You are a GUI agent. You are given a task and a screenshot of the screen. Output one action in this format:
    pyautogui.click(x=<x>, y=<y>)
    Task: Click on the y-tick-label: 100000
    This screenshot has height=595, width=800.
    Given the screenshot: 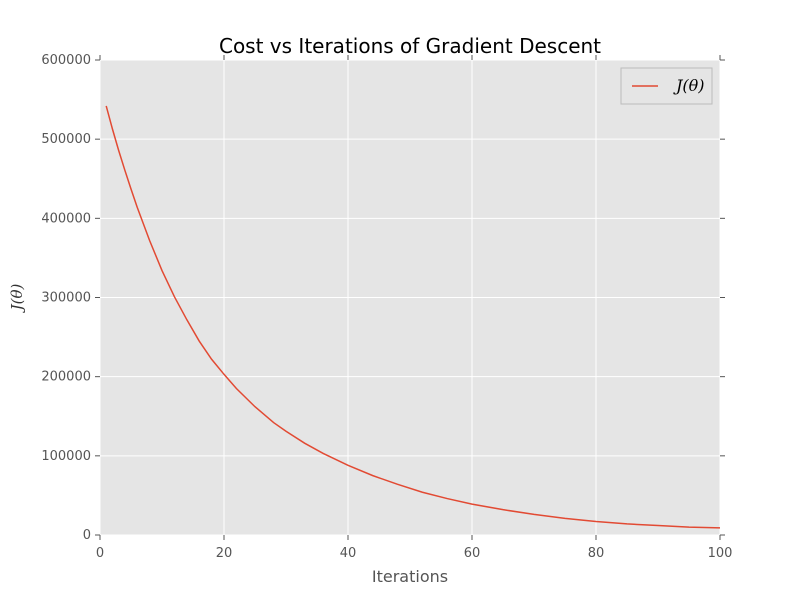 What is the action you would take?
    pyautogui.click(x=66, y=456)
    